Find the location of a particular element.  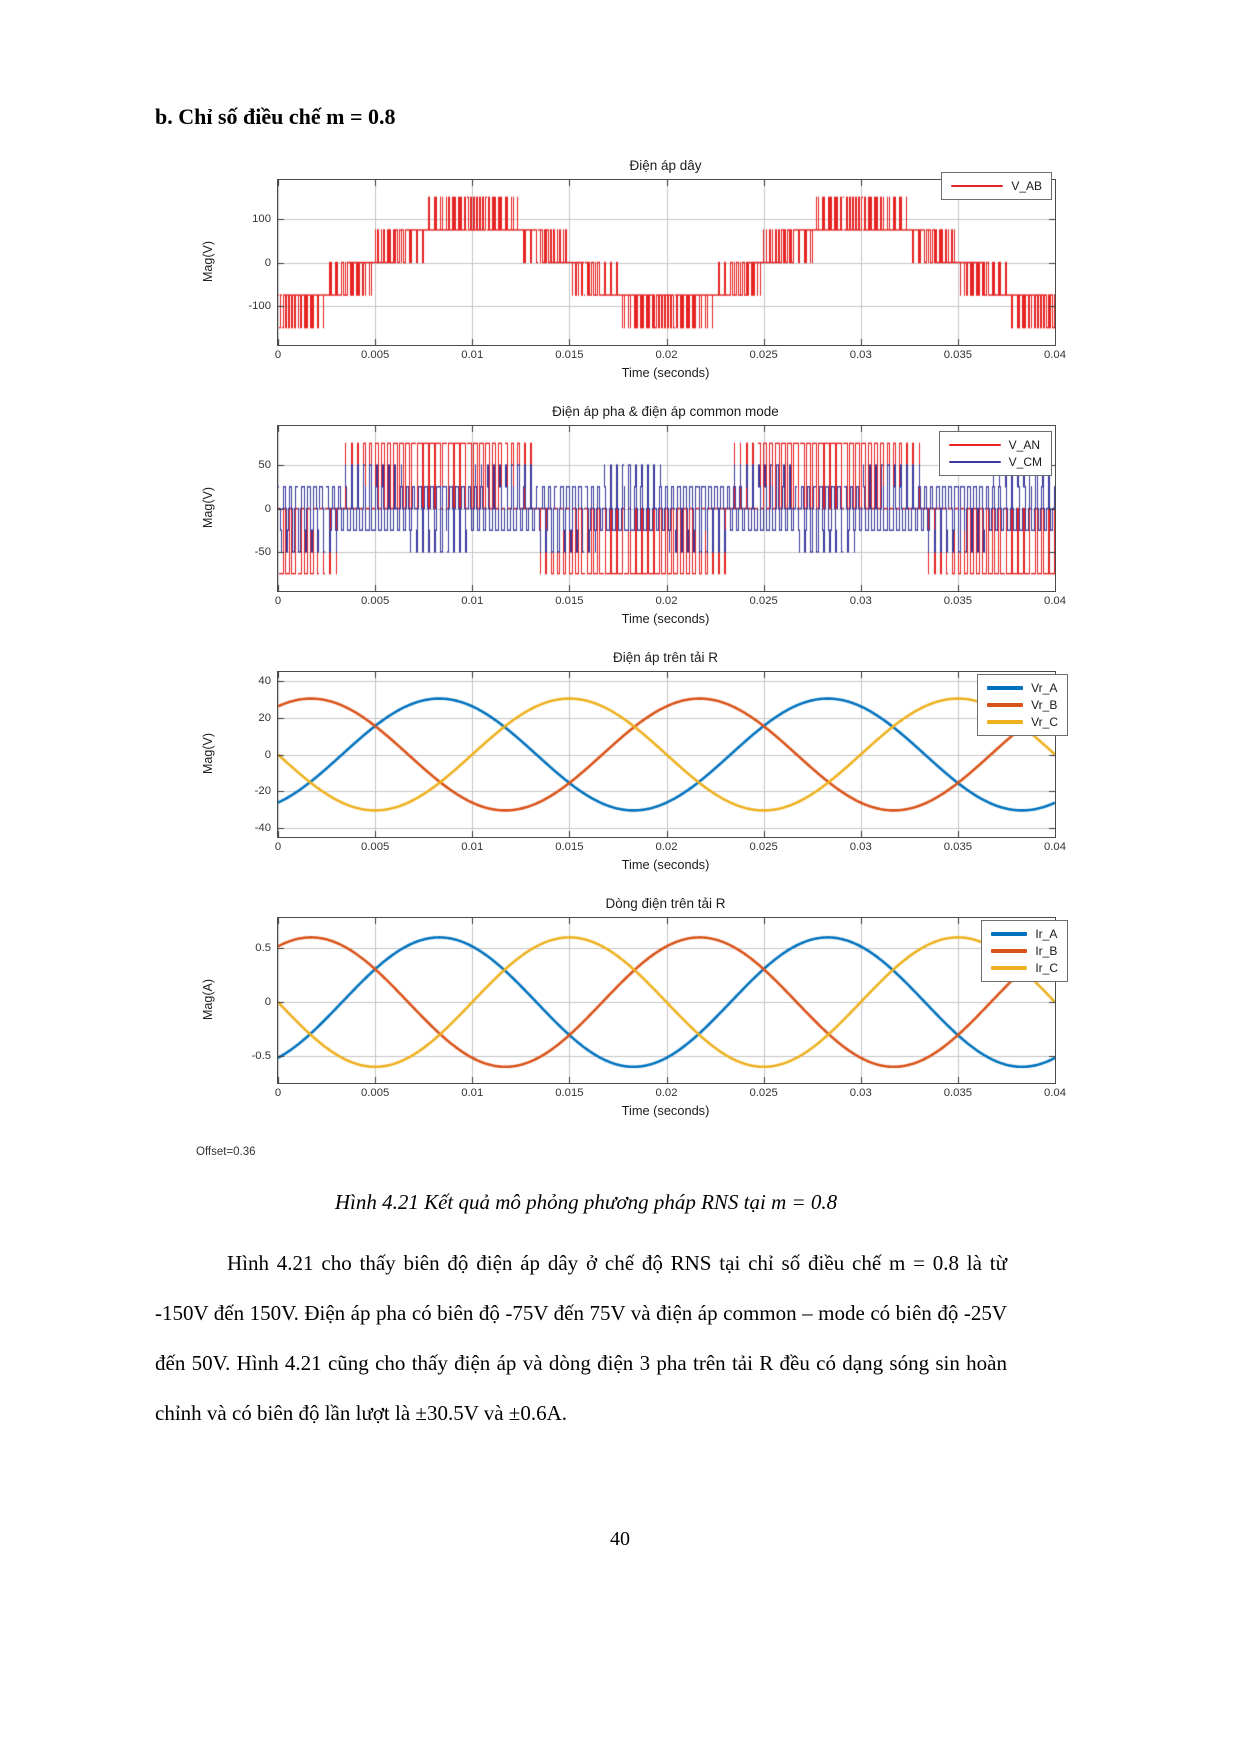

y-tick-label: 40 is located at coordinates (264, 681).